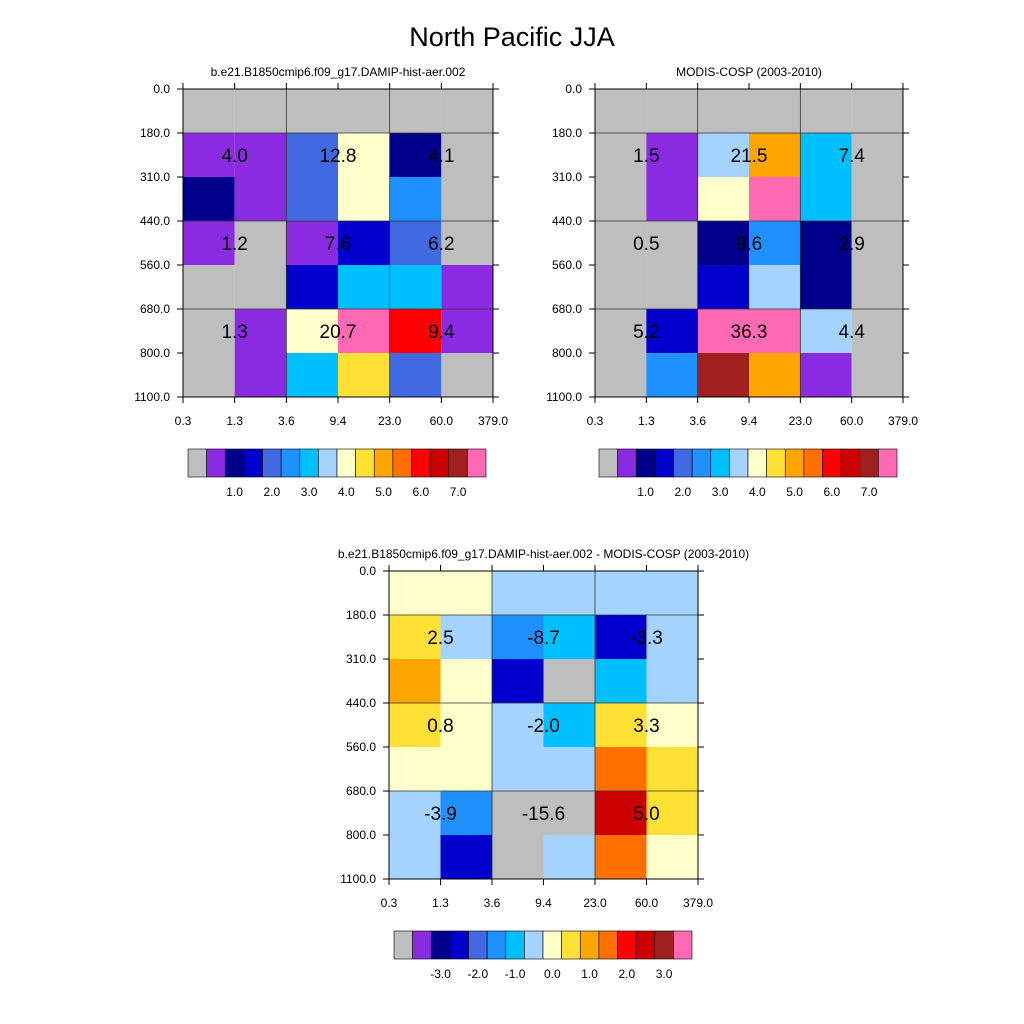  I want to click on y-tick-label: 800.0, so click(361, 835).